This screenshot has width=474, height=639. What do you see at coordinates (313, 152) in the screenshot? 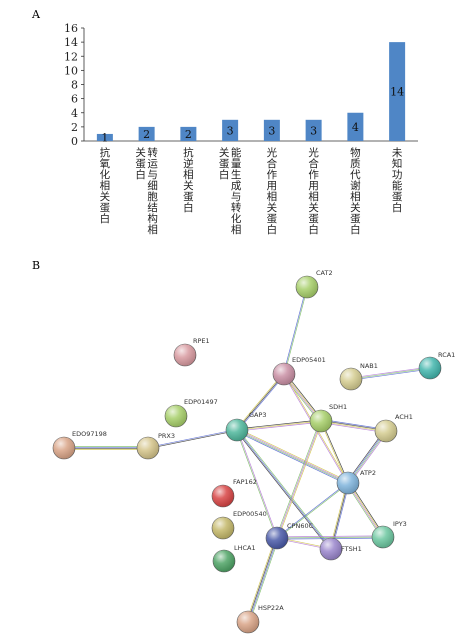
I see `category-label-char: 光` at bounding box center [313, 152].